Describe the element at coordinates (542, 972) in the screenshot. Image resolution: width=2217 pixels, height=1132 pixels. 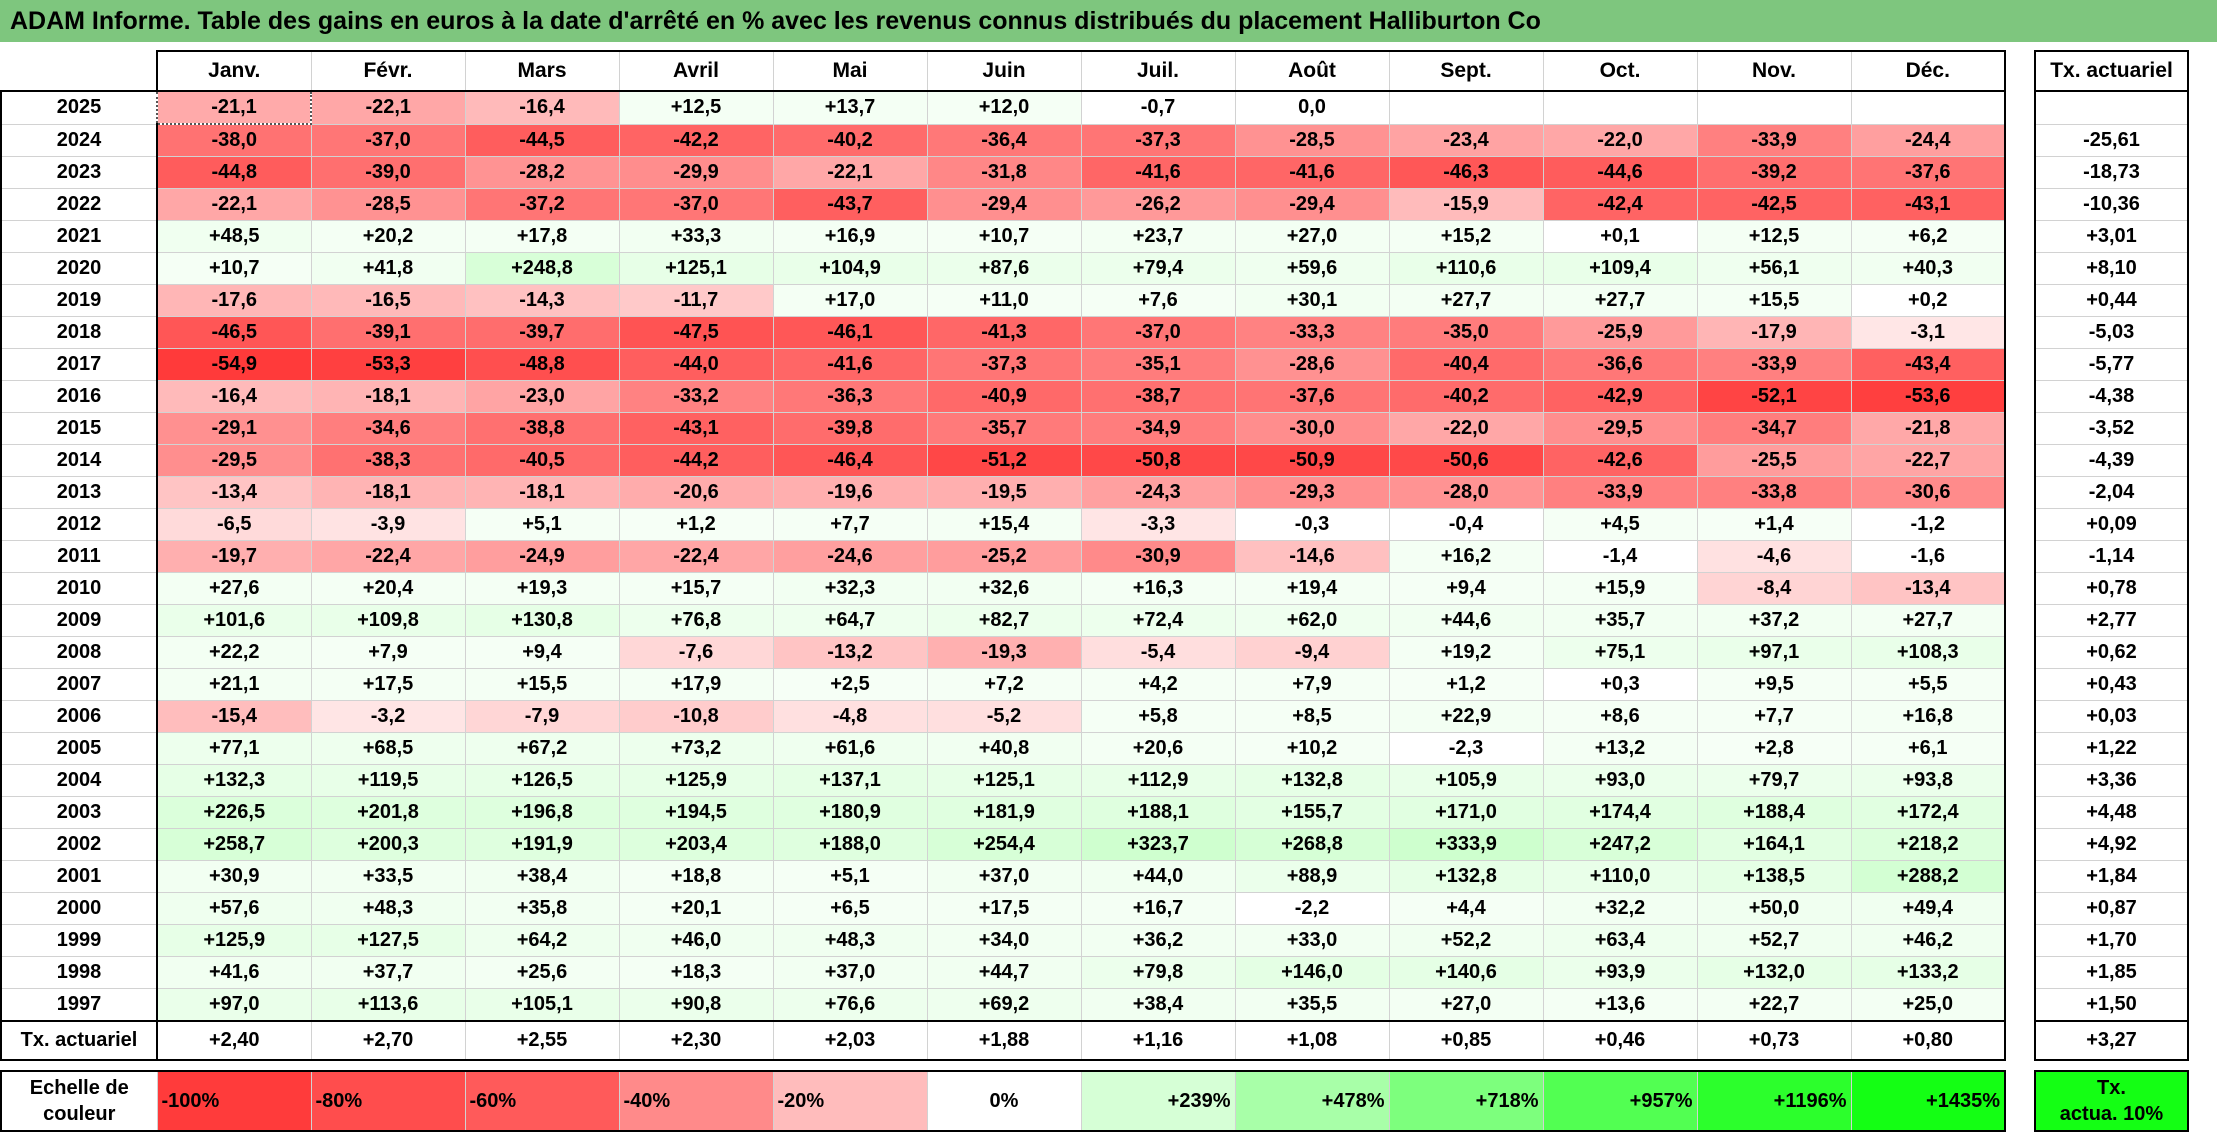
I see `value-cell: +25,6` at that location.